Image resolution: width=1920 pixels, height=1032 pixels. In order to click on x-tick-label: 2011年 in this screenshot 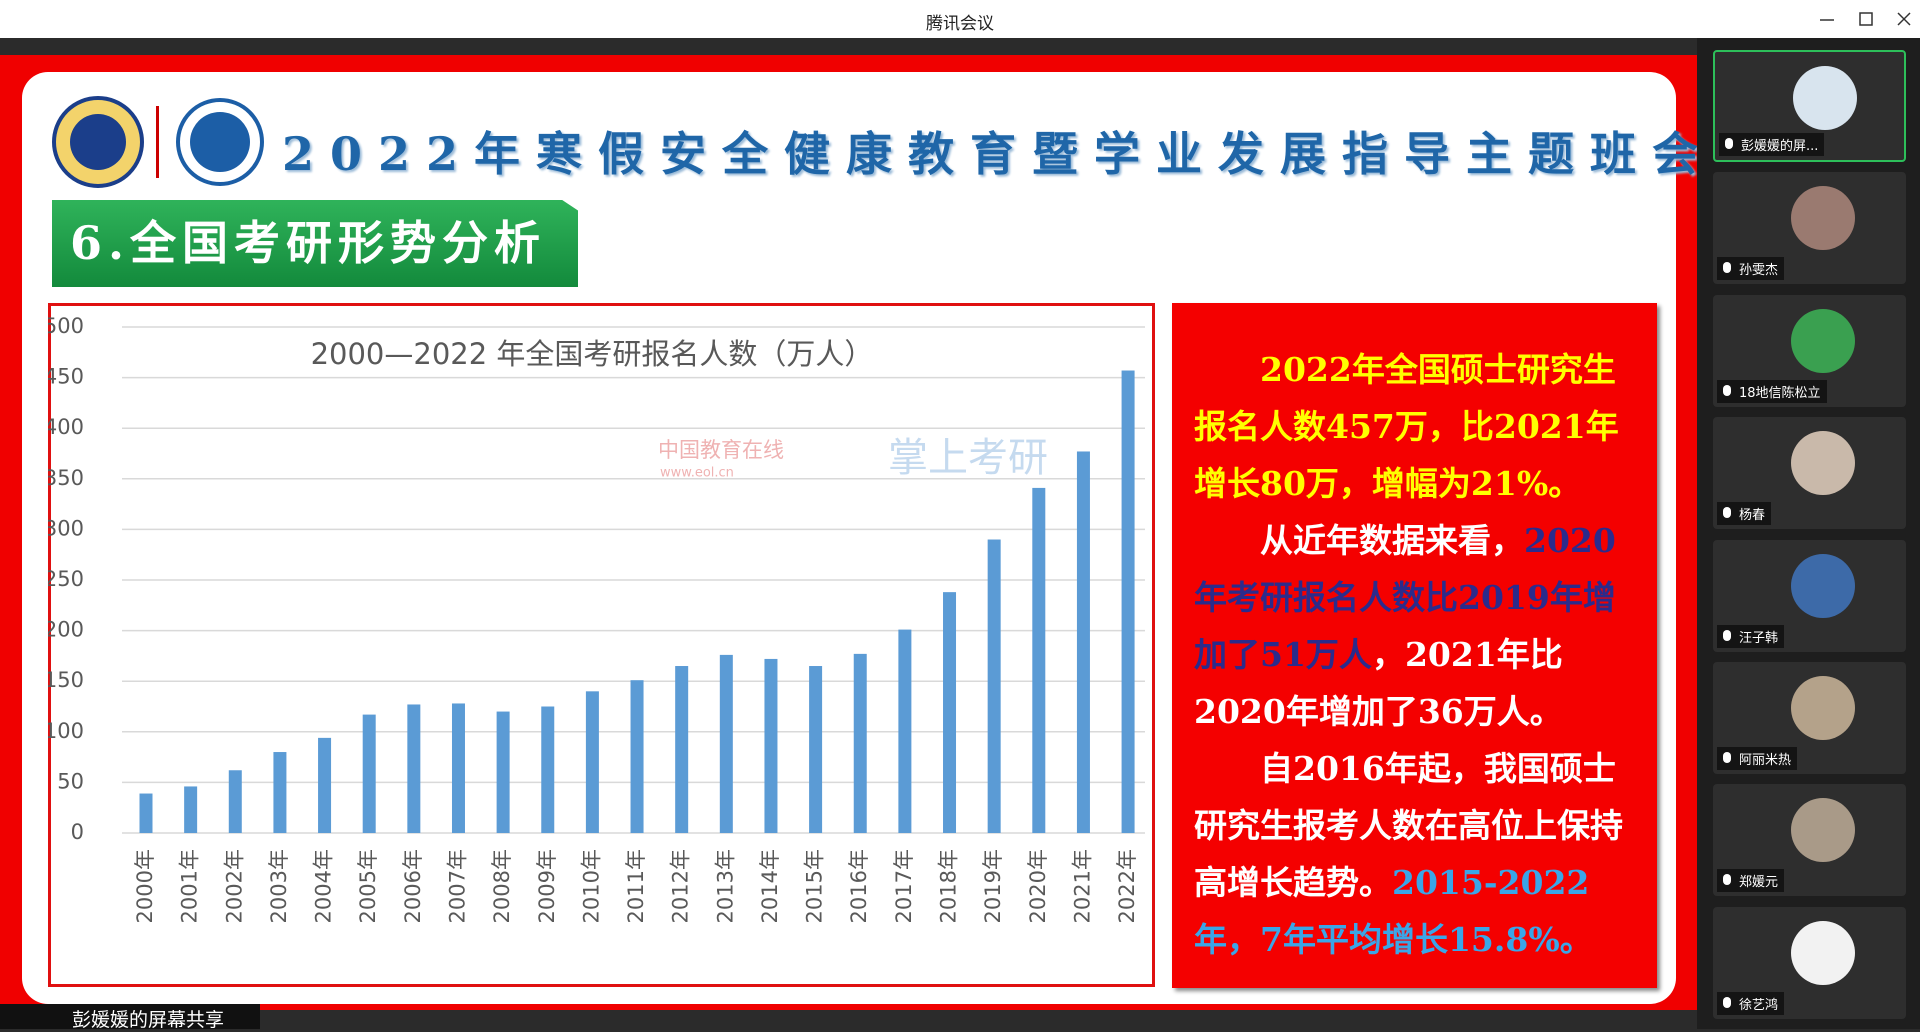, I will do `click(636, 886)`.